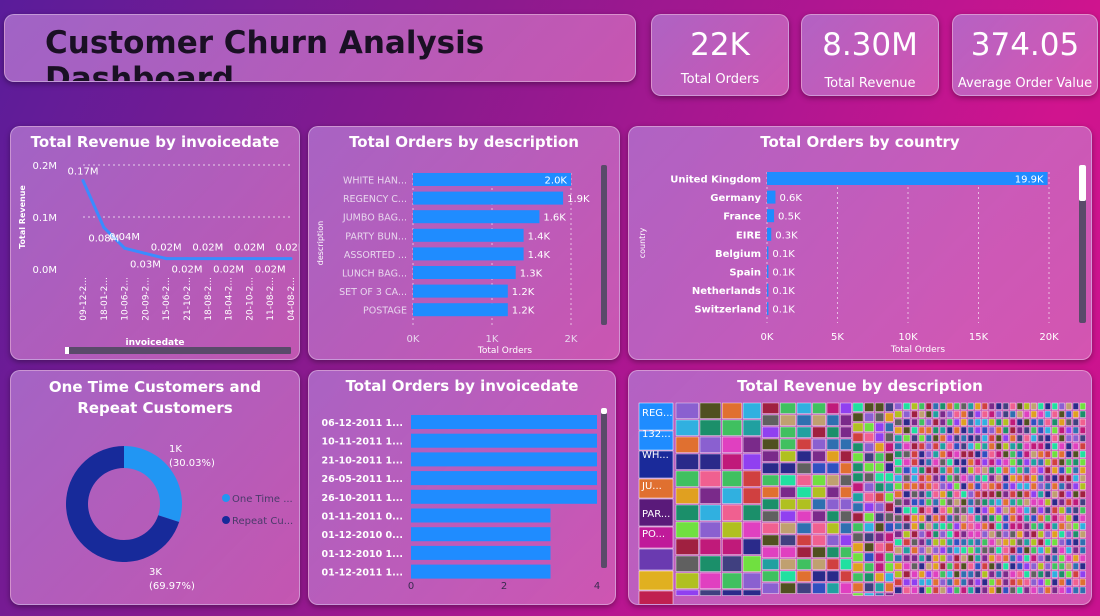 This screenshot has width=1100, height=616. What do you see at coordinates (124, 237) in the screenshot?
I see `data-label: 0.04M` at bounding box center [124, 237].